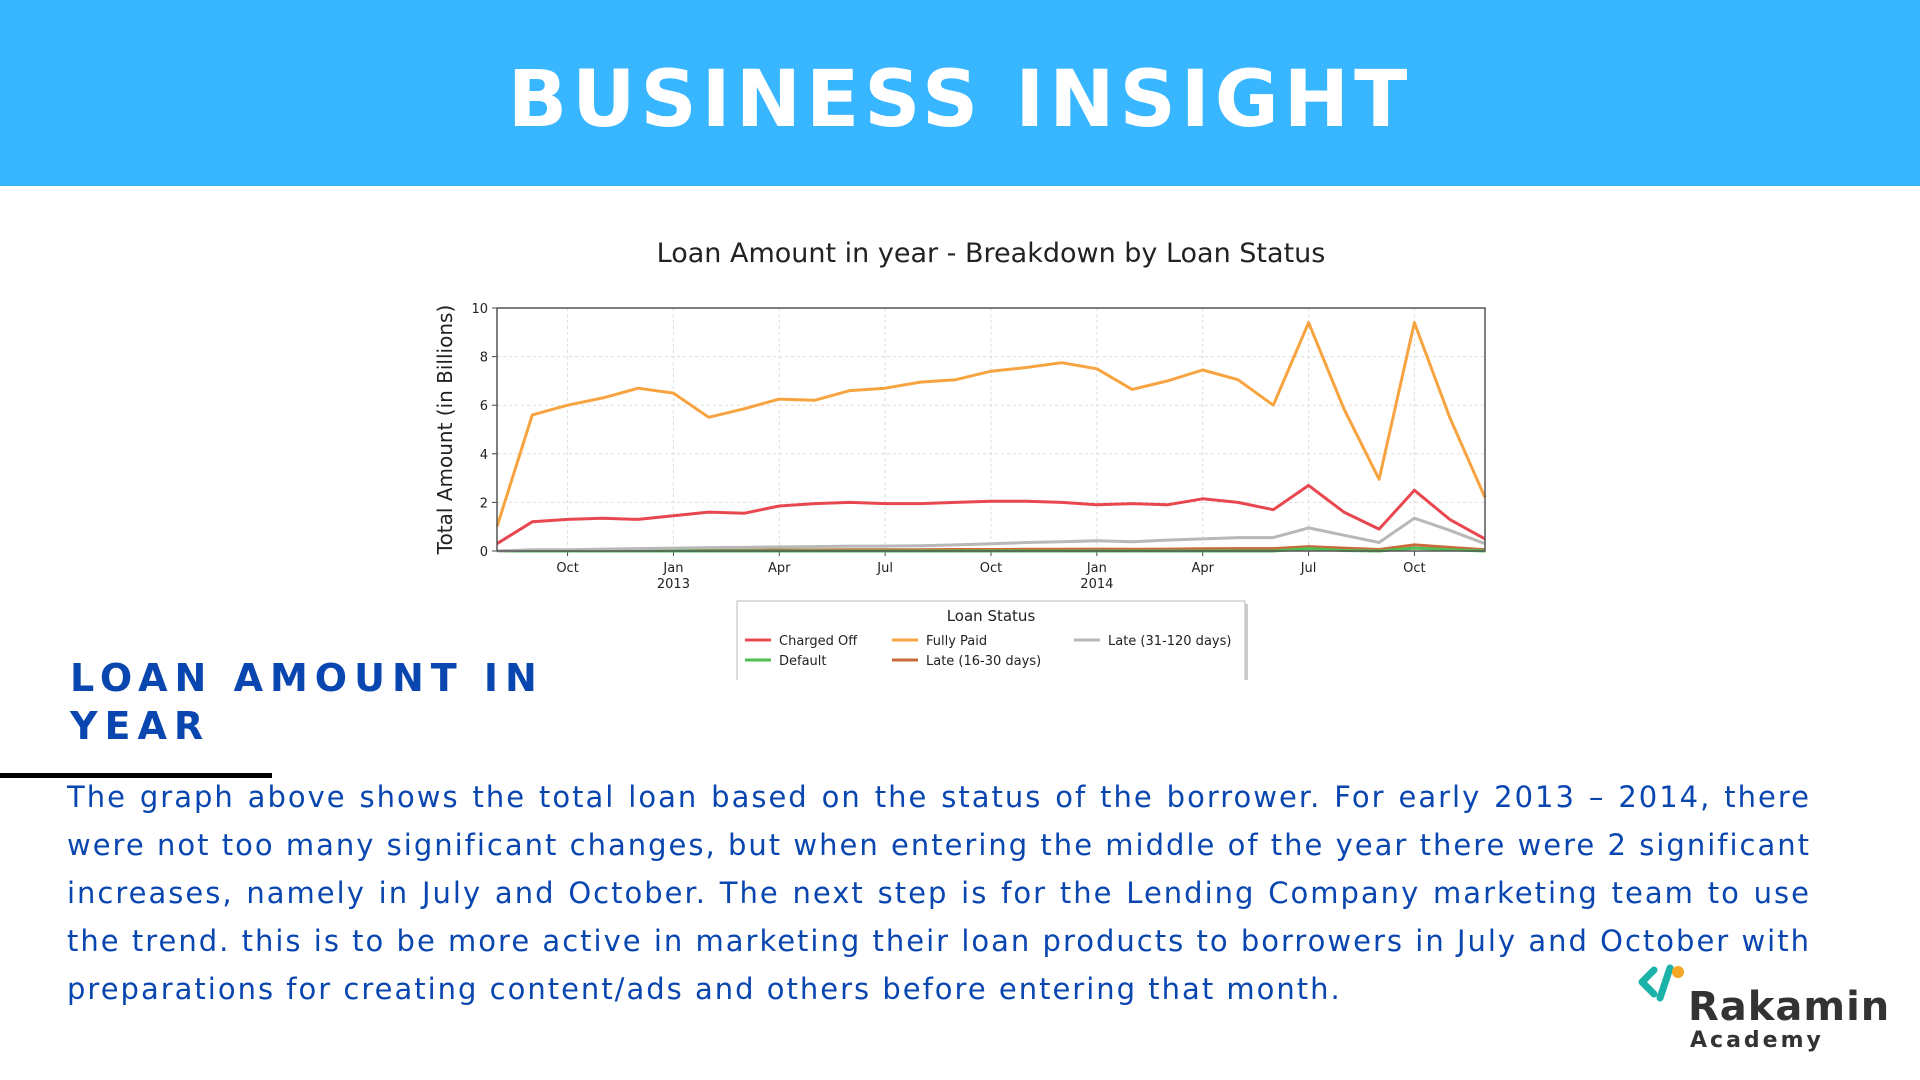 The height and width of the screenshot is (1080, 1920). I want to click on code-brackets-icon, so click(1661, 983).